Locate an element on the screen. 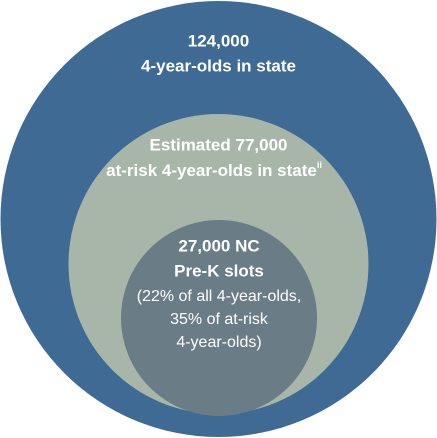 The height and width of the screenshot is (438, 437). inner-number: 27,000 NC is located at coordinates (218, 245).